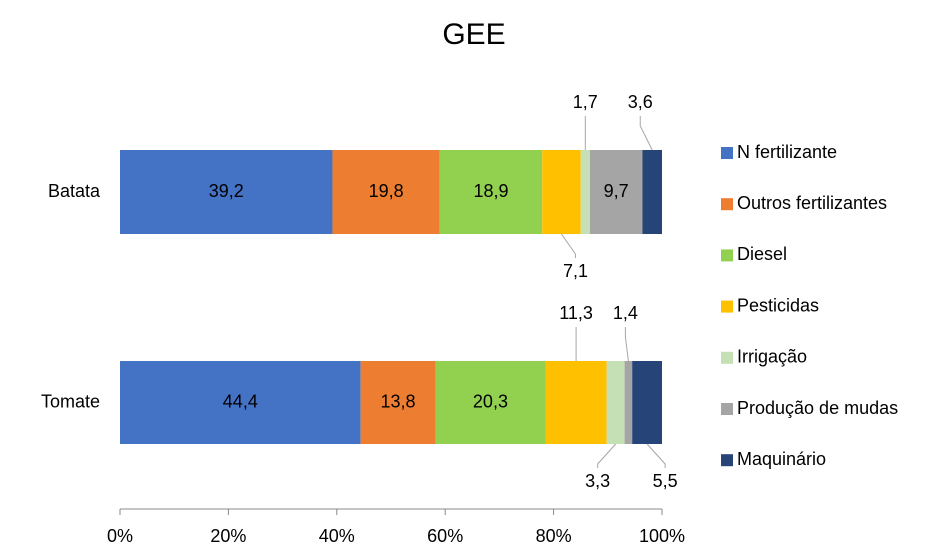 The image size is (952, 548). What do you see at coordinates (762, 254) in the screenshot?
I see `legend-label: Diesel` at bounding box center [762, 254].